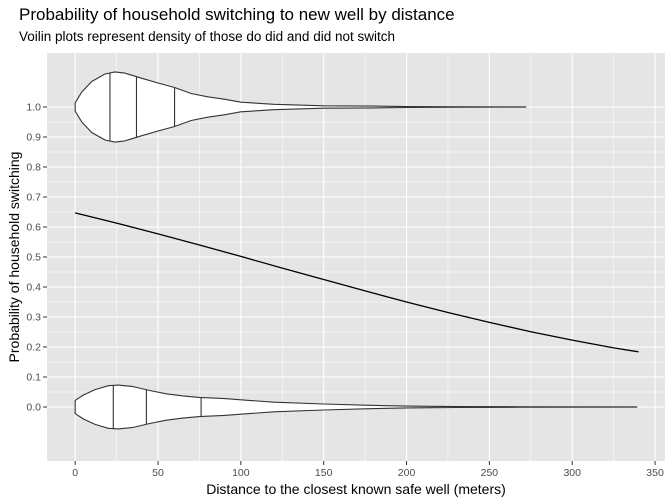 The width and height of the screenshot is (672, 504). Describe the element at coordinates (158, 473) in the screenshot. I see `x-tick-label: 50` at that location.